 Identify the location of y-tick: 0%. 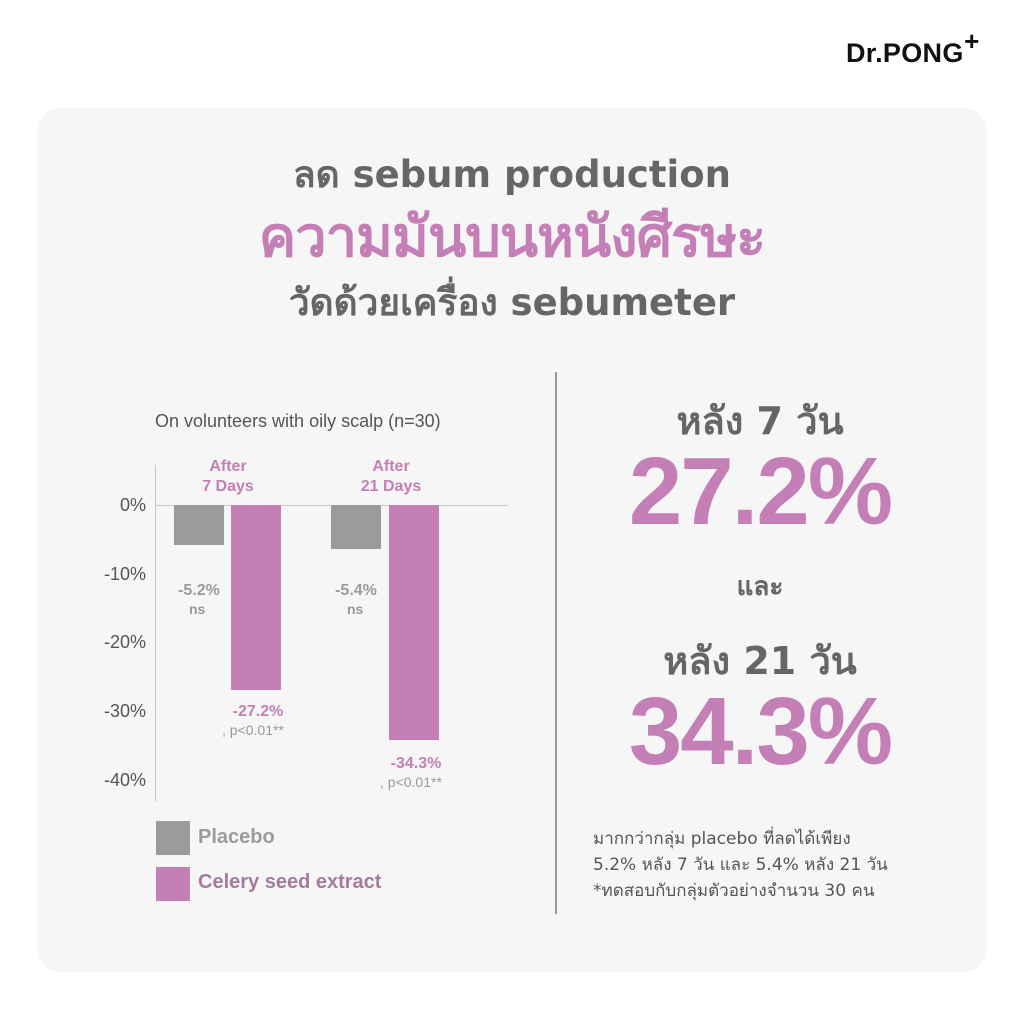
(132, 505).